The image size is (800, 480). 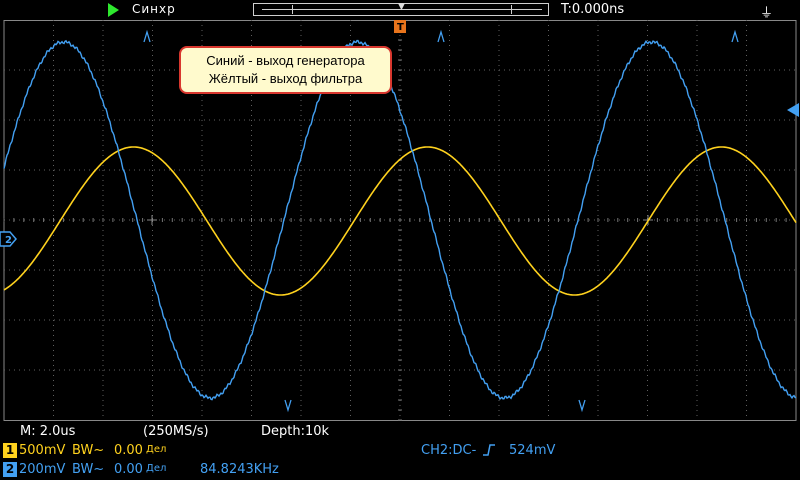 I want to click on ch1-offset: 0.00, so click(x=128, y=450).